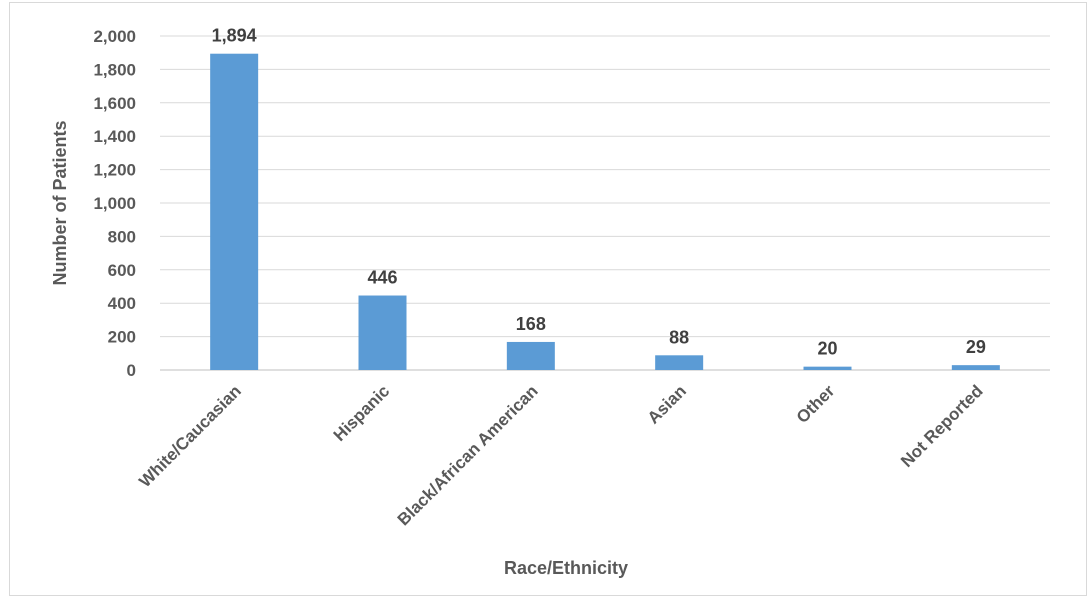  What do you see at coordinates (114, 136) in the screenshot?
I see `y-tick-label: 1,400` at bounding box center [114, 136].